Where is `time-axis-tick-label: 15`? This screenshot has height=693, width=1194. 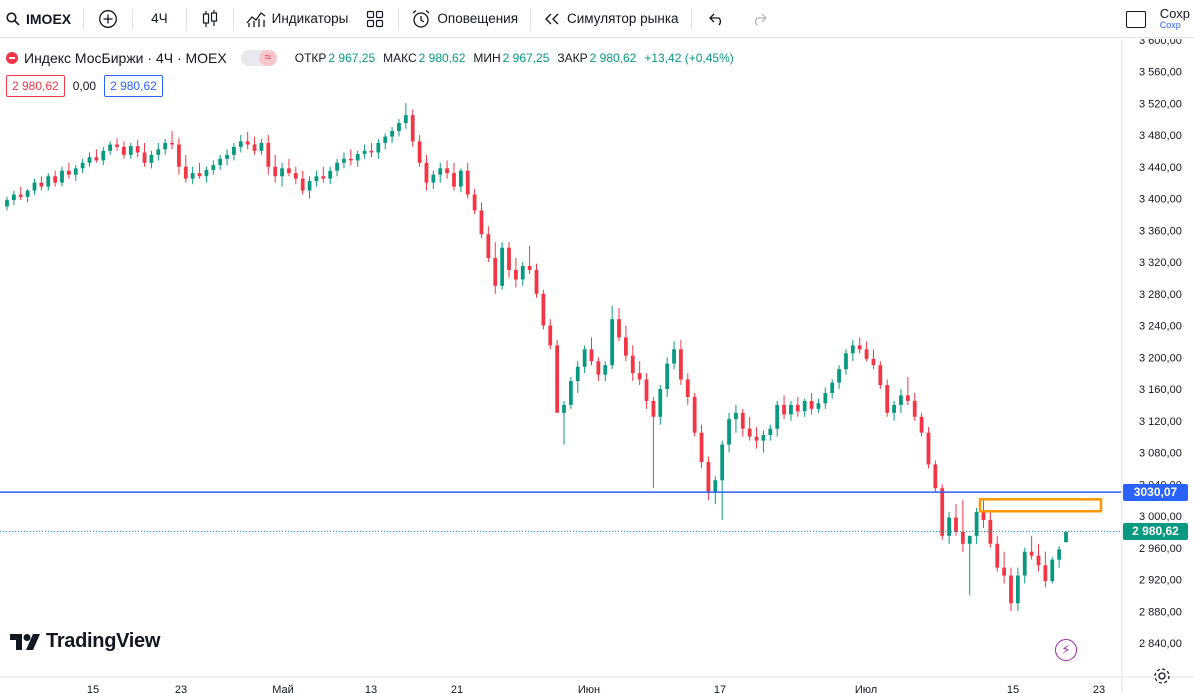
time-axis-tick-label: 15 is located at coordinates (93, 688).